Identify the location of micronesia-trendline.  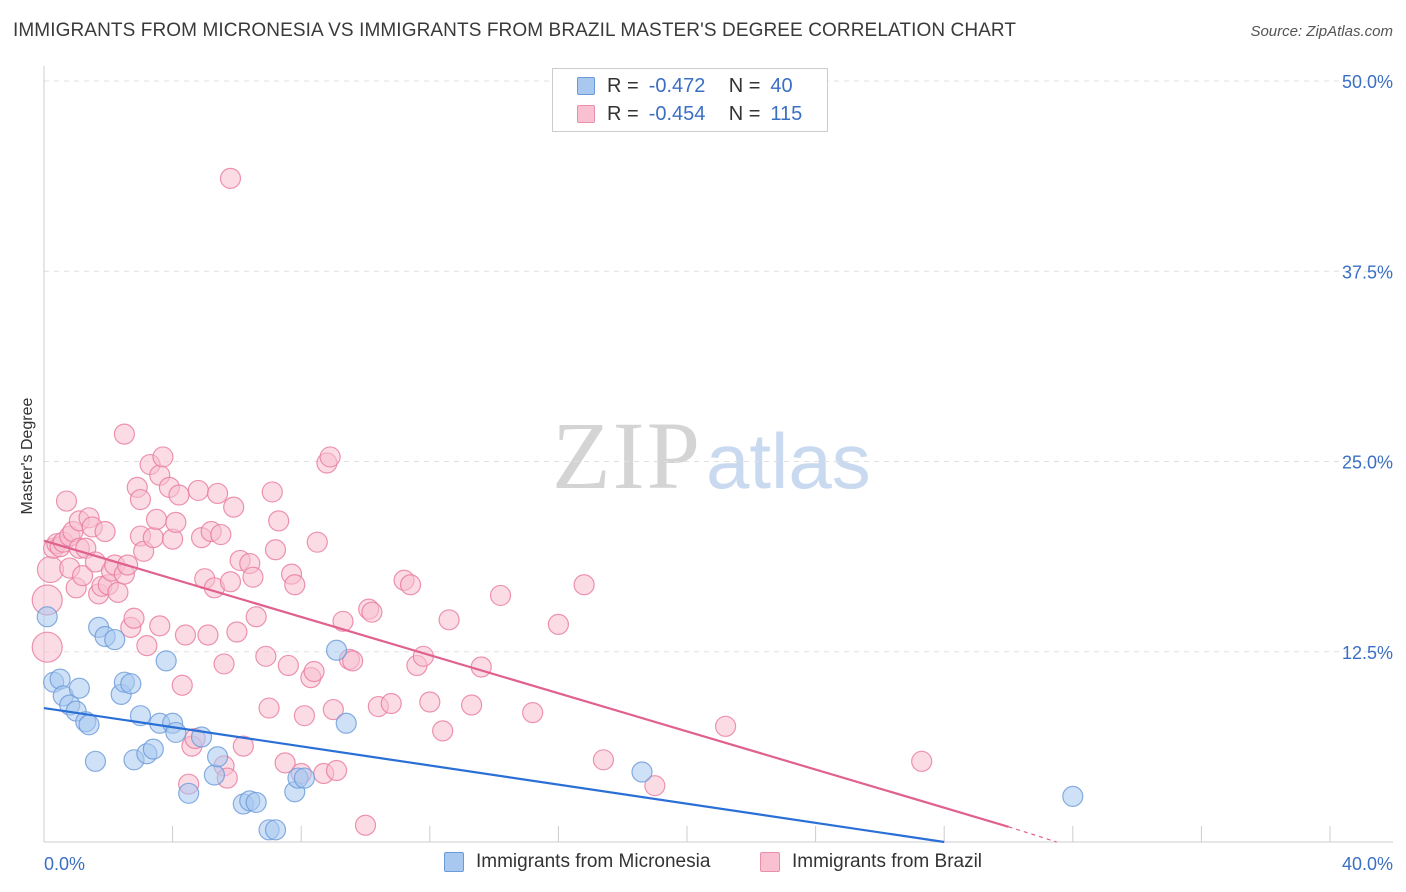
(494, 775).